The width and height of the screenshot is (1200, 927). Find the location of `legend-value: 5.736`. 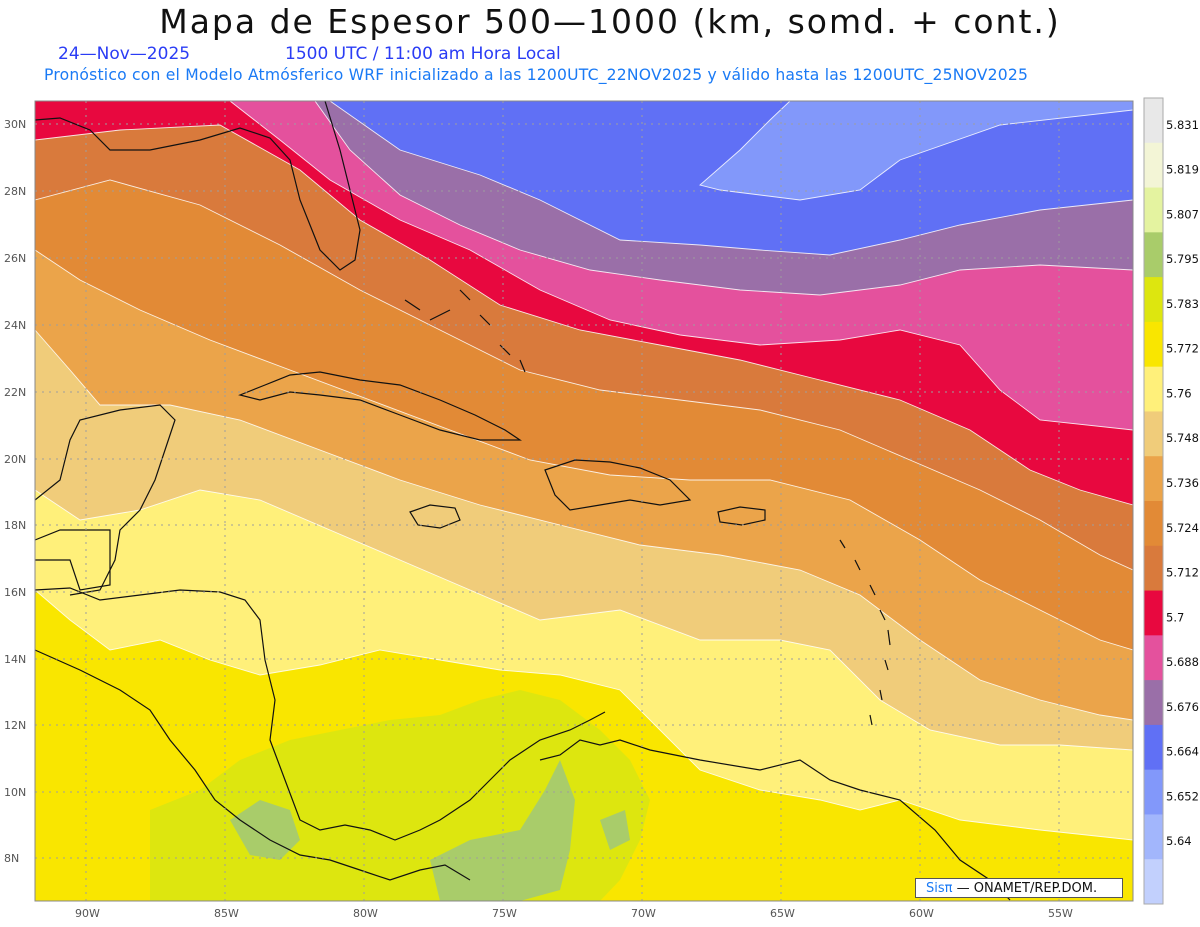

legend-value: 5.736 is located at coordinates (1182, 483).